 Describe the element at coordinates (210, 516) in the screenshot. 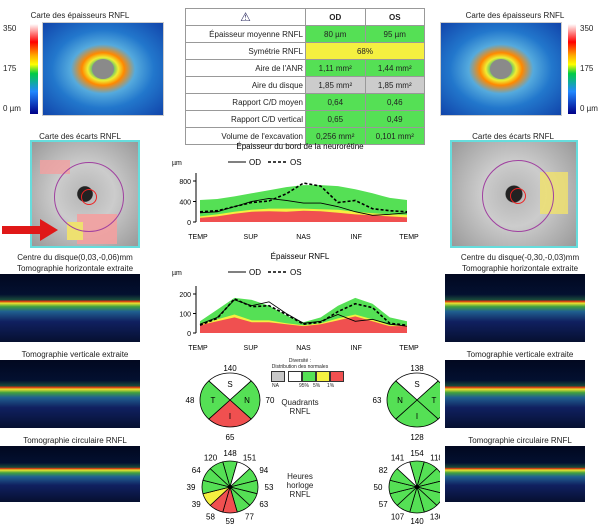

I see `clock-value: 58` at that location.